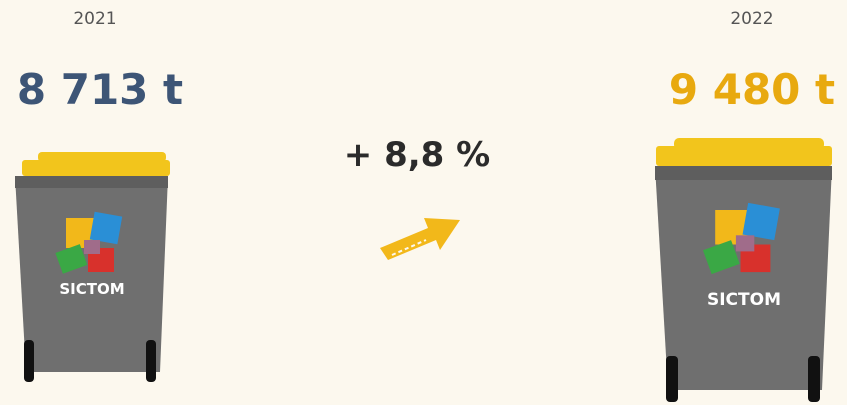  What do you see at coordinates (100, 89) in the screenshot?
I see `amount: 8 713 t` at bounding box center [100, 89].